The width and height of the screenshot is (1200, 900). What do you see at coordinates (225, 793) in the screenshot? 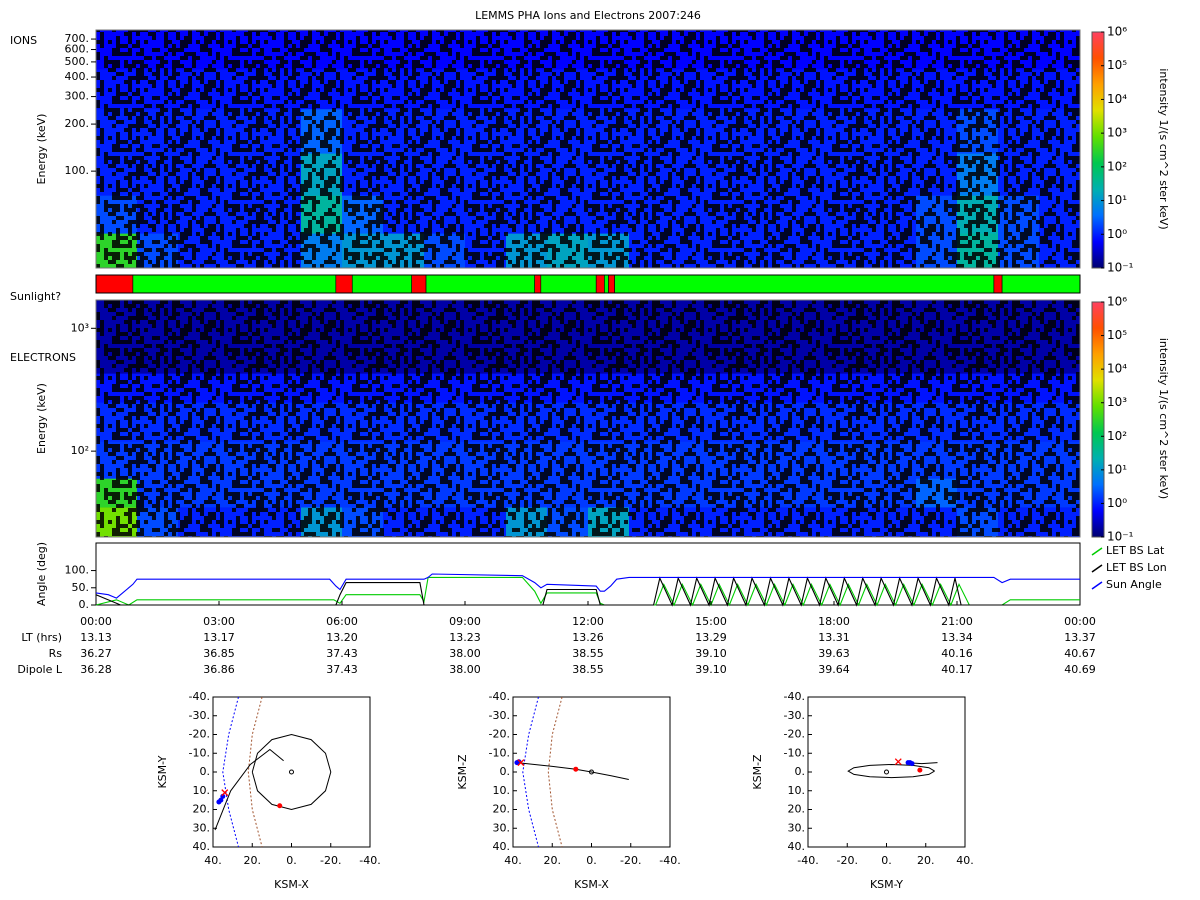
I see `marker-x` at bounding box center [225, 793].